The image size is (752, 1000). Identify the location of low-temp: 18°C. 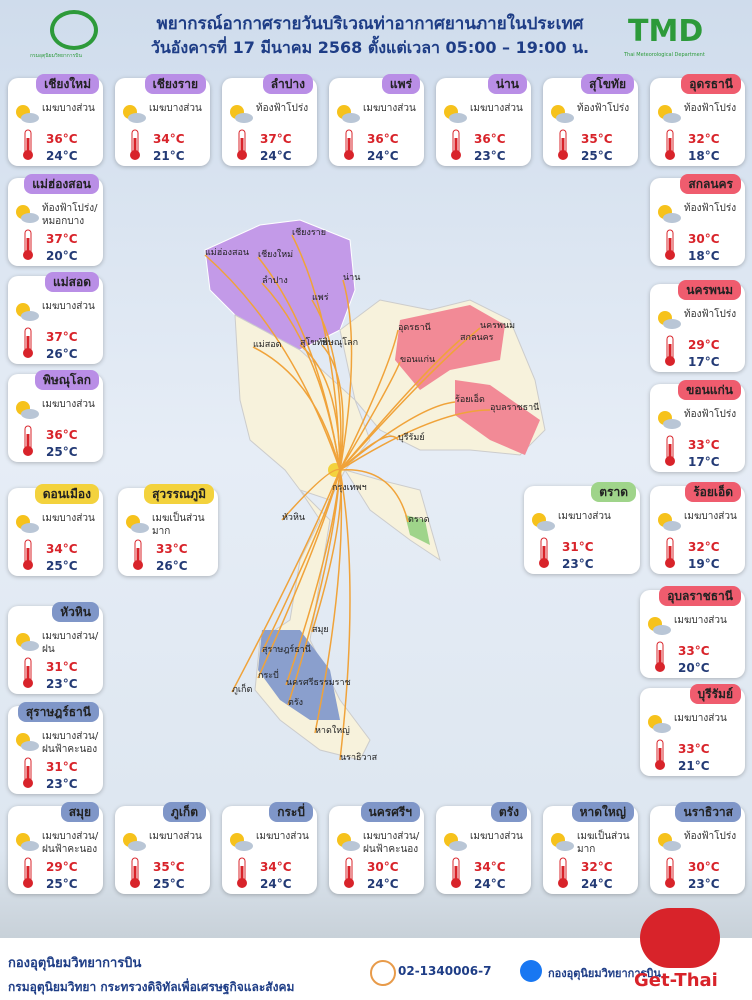
(704, 256).